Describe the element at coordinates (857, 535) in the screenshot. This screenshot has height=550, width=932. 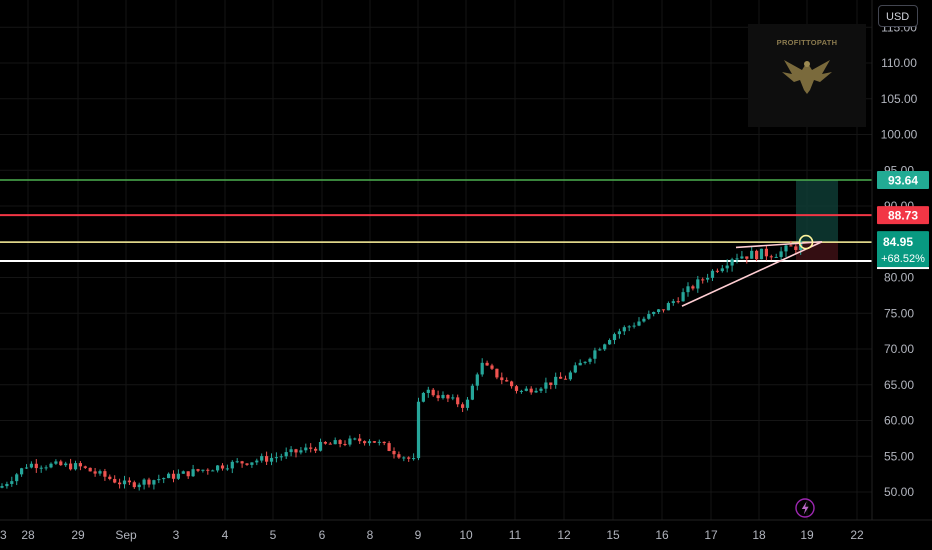
I see `x-tick-label: 22` at that location.